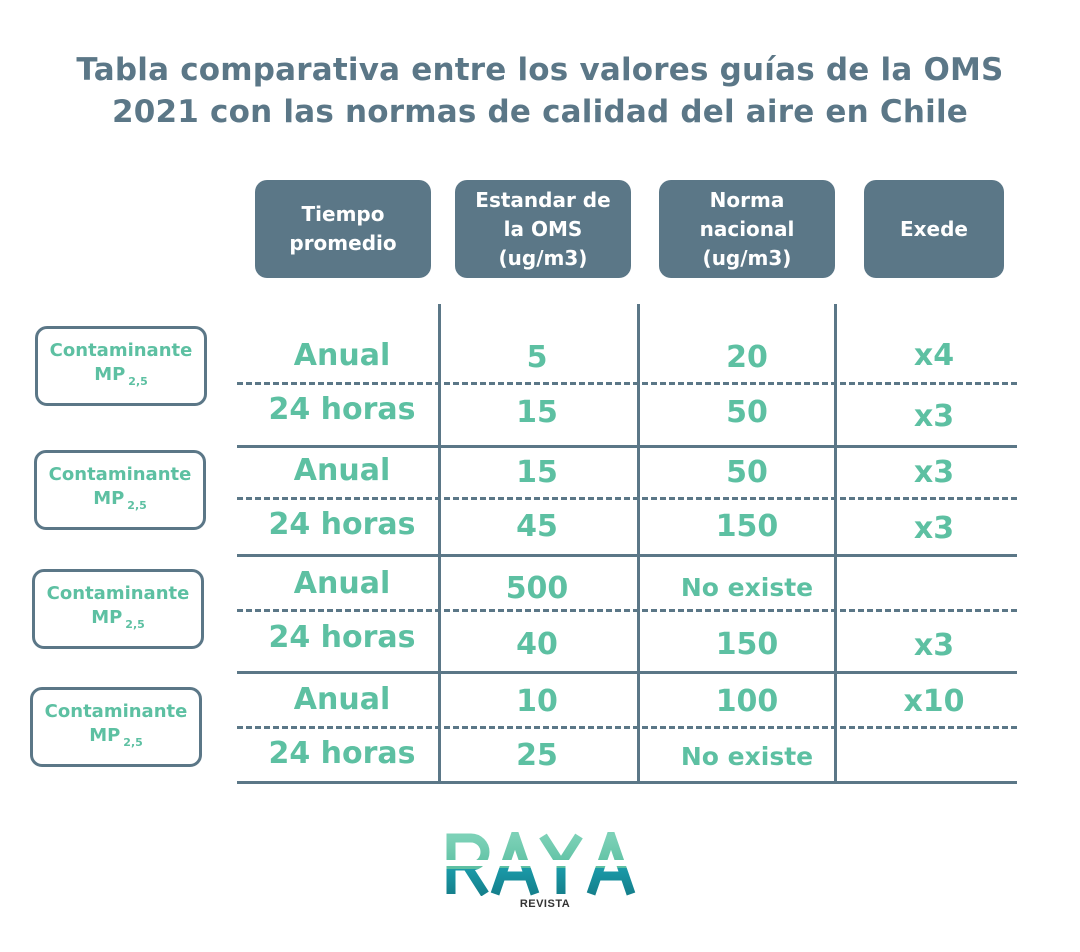 This screenshot has height=952, width=1080. I want to click on cell-oms: 25, so click(537, 755).